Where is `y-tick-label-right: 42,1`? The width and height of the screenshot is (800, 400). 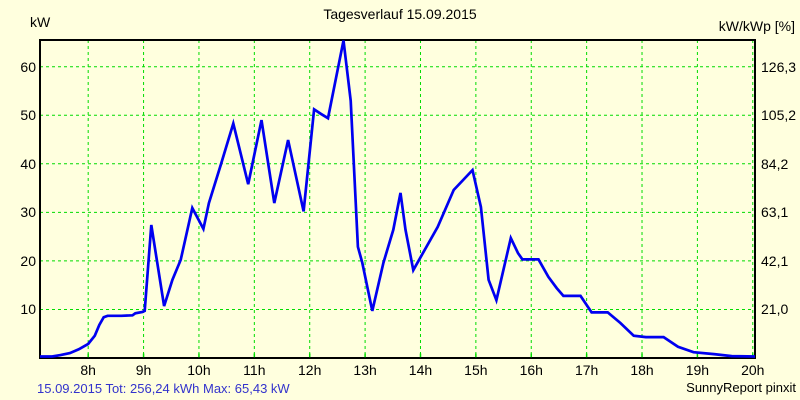 y-tick-label-right: 42,1 is located at coordinates (775, 260).